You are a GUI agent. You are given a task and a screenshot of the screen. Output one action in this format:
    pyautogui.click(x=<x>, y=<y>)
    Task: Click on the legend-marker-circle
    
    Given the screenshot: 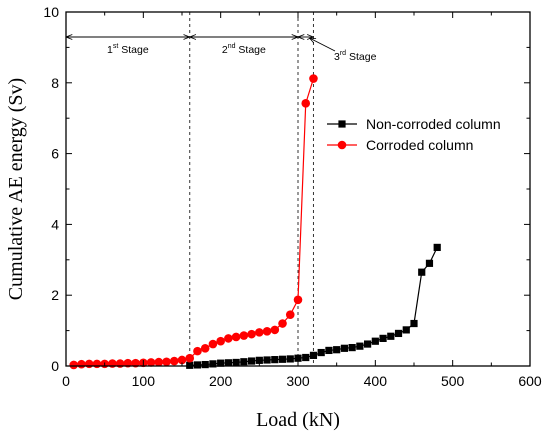 What is the action you would take?
    pyautogui.click(x=342, y=145)
    